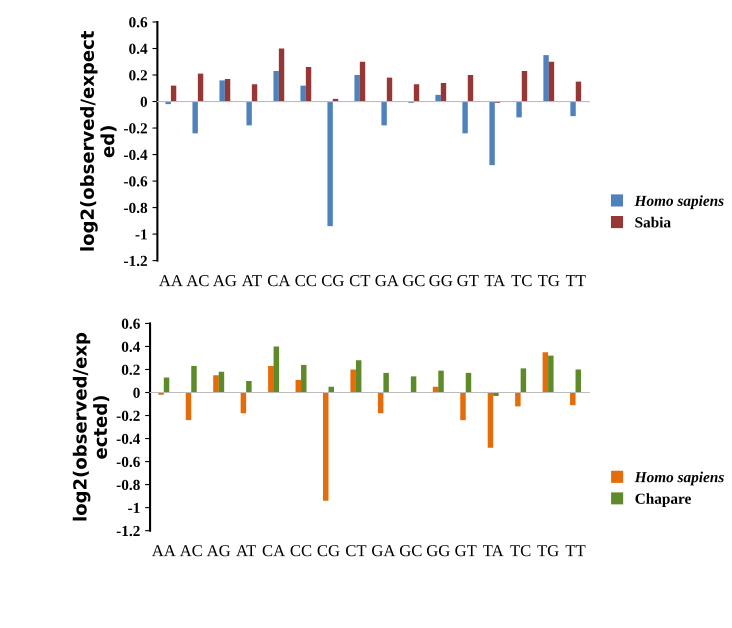 This screenshot has height=628, width=732. Describe the element at coordinates (653, 222) in the screenshot. I see `legend-label: Sabia` at that location.